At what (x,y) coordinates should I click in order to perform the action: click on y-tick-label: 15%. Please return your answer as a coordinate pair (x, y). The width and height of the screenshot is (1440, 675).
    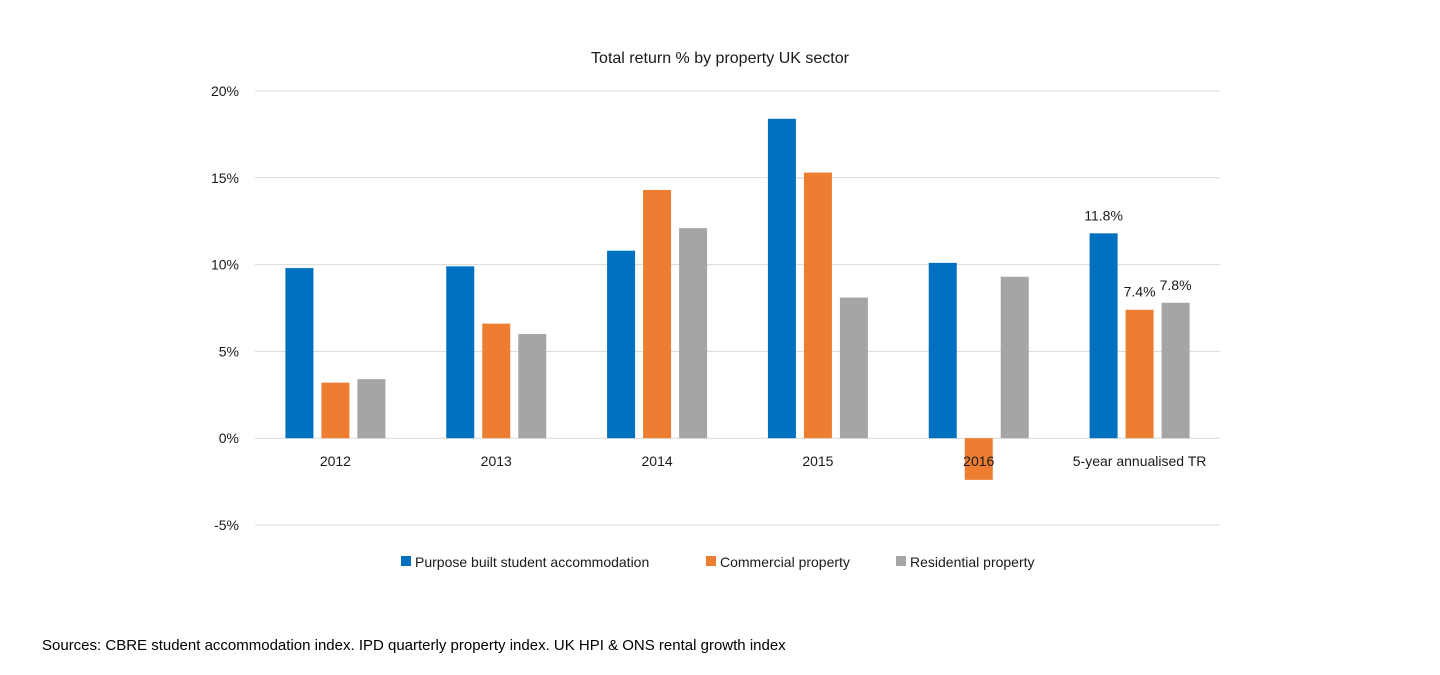
    Looking at the image, I should click on (225, 178).